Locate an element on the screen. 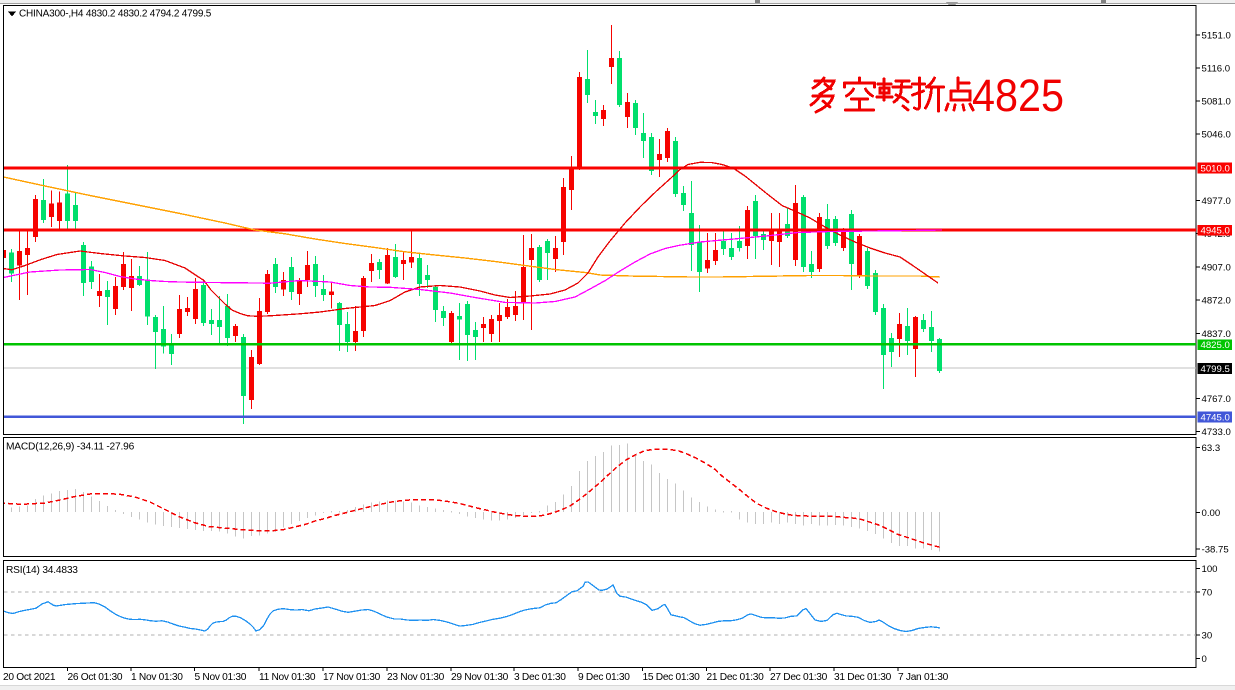 The width and height of the screenshot is (1235, 690). svg-text: 0 is located at coordinates (1204, 659).